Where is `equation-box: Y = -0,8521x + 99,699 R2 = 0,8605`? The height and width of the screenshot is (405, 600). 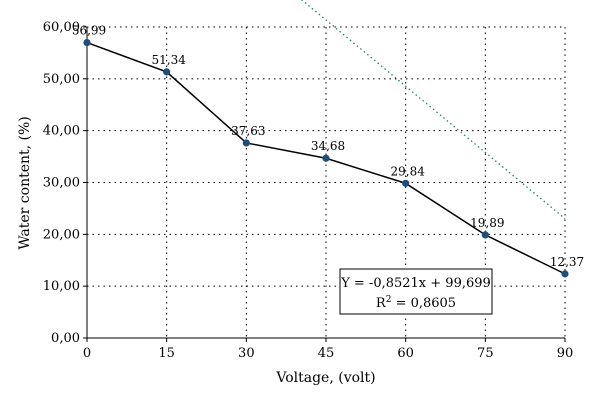
equation-box: Y = -0,8521x + 99,699 R2 = 0,8605 is located at coordinates (416, 291).